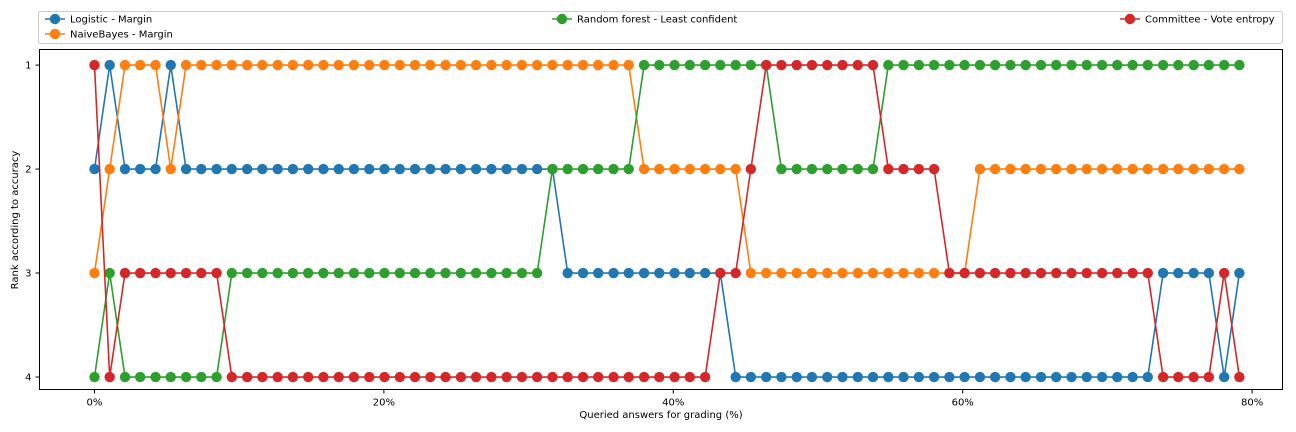 The width and height of the screenshot is (1296, 432). What do you see at coordinates (660, 415) in the screenshot?
I see `x-axis-label: Queried answers for grading (%)` at bounding box center [660, 415].